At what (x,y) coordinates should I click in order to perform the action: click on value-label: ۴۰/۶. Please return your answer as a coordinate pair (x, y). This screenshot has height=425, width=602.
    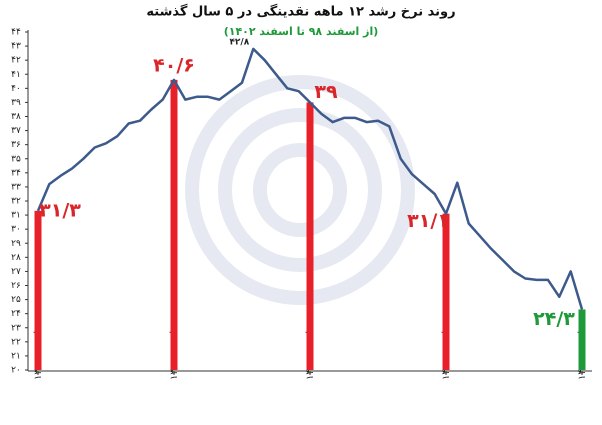
    Looking at the image, I should click on (174, 65).